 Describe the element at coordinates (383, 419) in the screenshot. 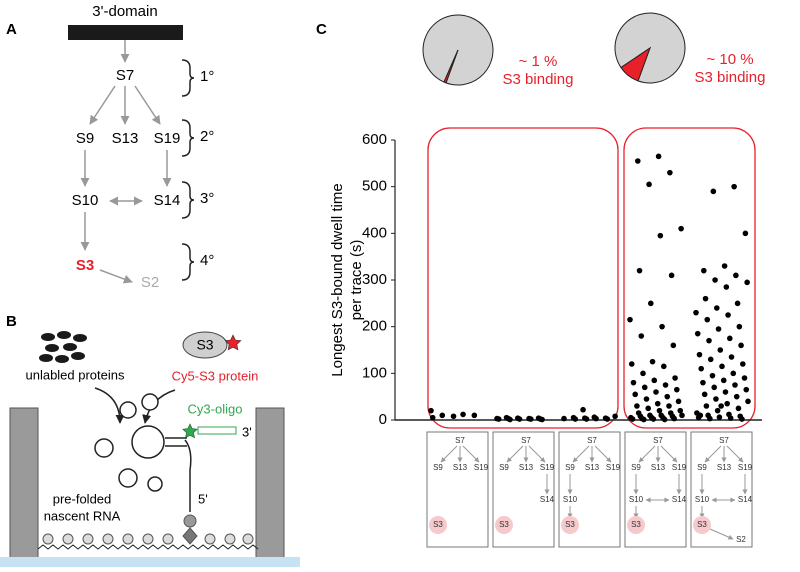

I see `y-tick-label: 0` at that location.